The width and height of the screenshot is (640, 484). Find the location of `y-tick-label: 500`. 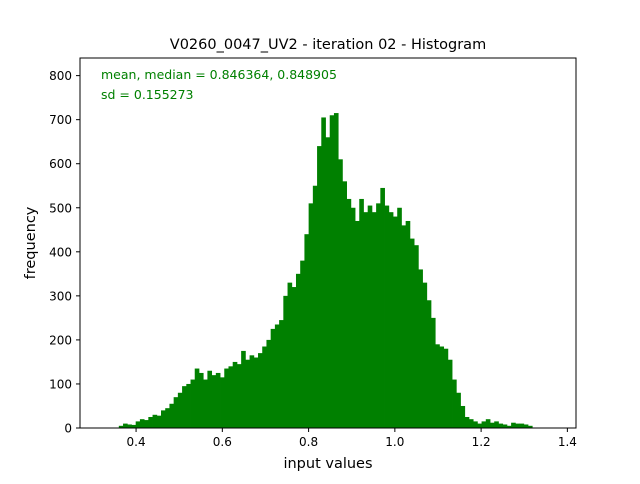

y-tick-label: 500 is located at coordinates (60, 208).